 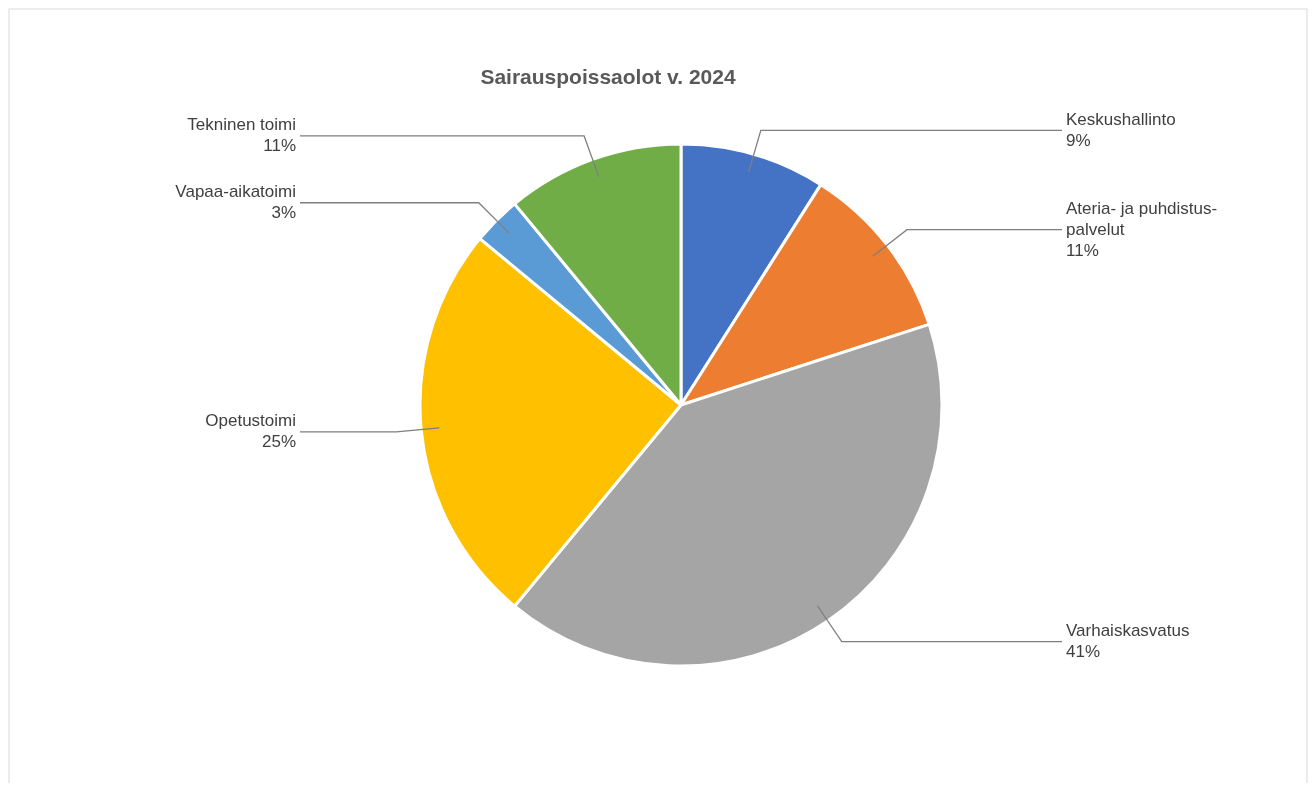 I want to click on data-label: 9%, so click(x=1078, y=140).